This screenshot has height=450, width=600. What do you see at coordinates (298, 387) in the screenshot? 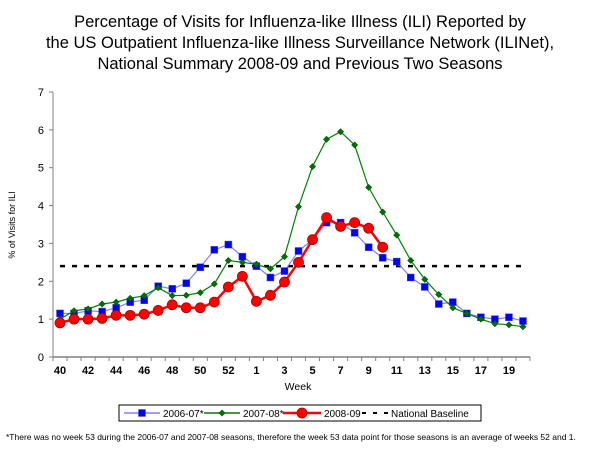
I see `x-axis-label: Week` at bounding box center [298, 387].